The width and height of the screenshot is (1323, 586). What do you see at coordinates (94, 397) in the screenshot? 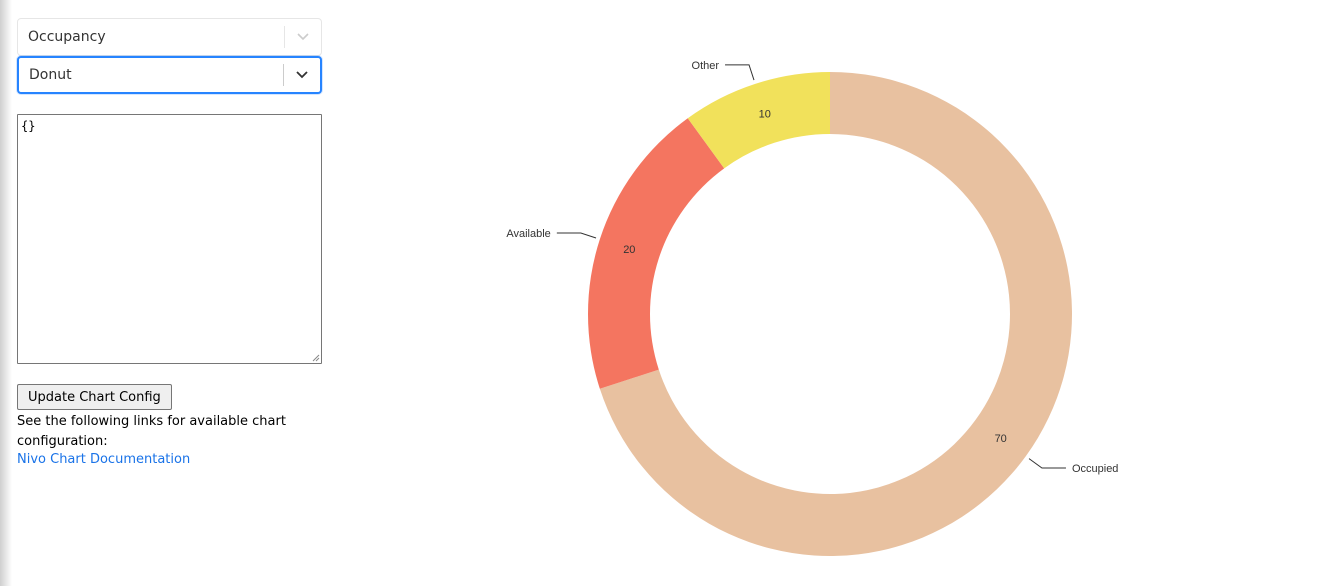
I see `update-chart-config-button: Update Chart Config` at bounding box center [94, 397].